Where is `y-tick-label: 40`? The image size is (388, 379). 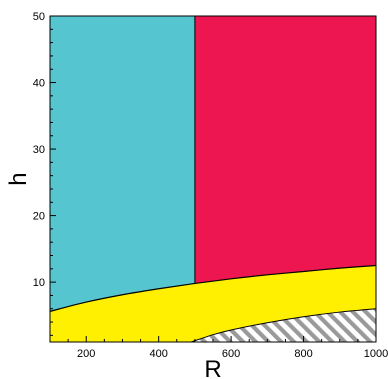
y-tick-label: 40 is located at coordinates (39, 84).